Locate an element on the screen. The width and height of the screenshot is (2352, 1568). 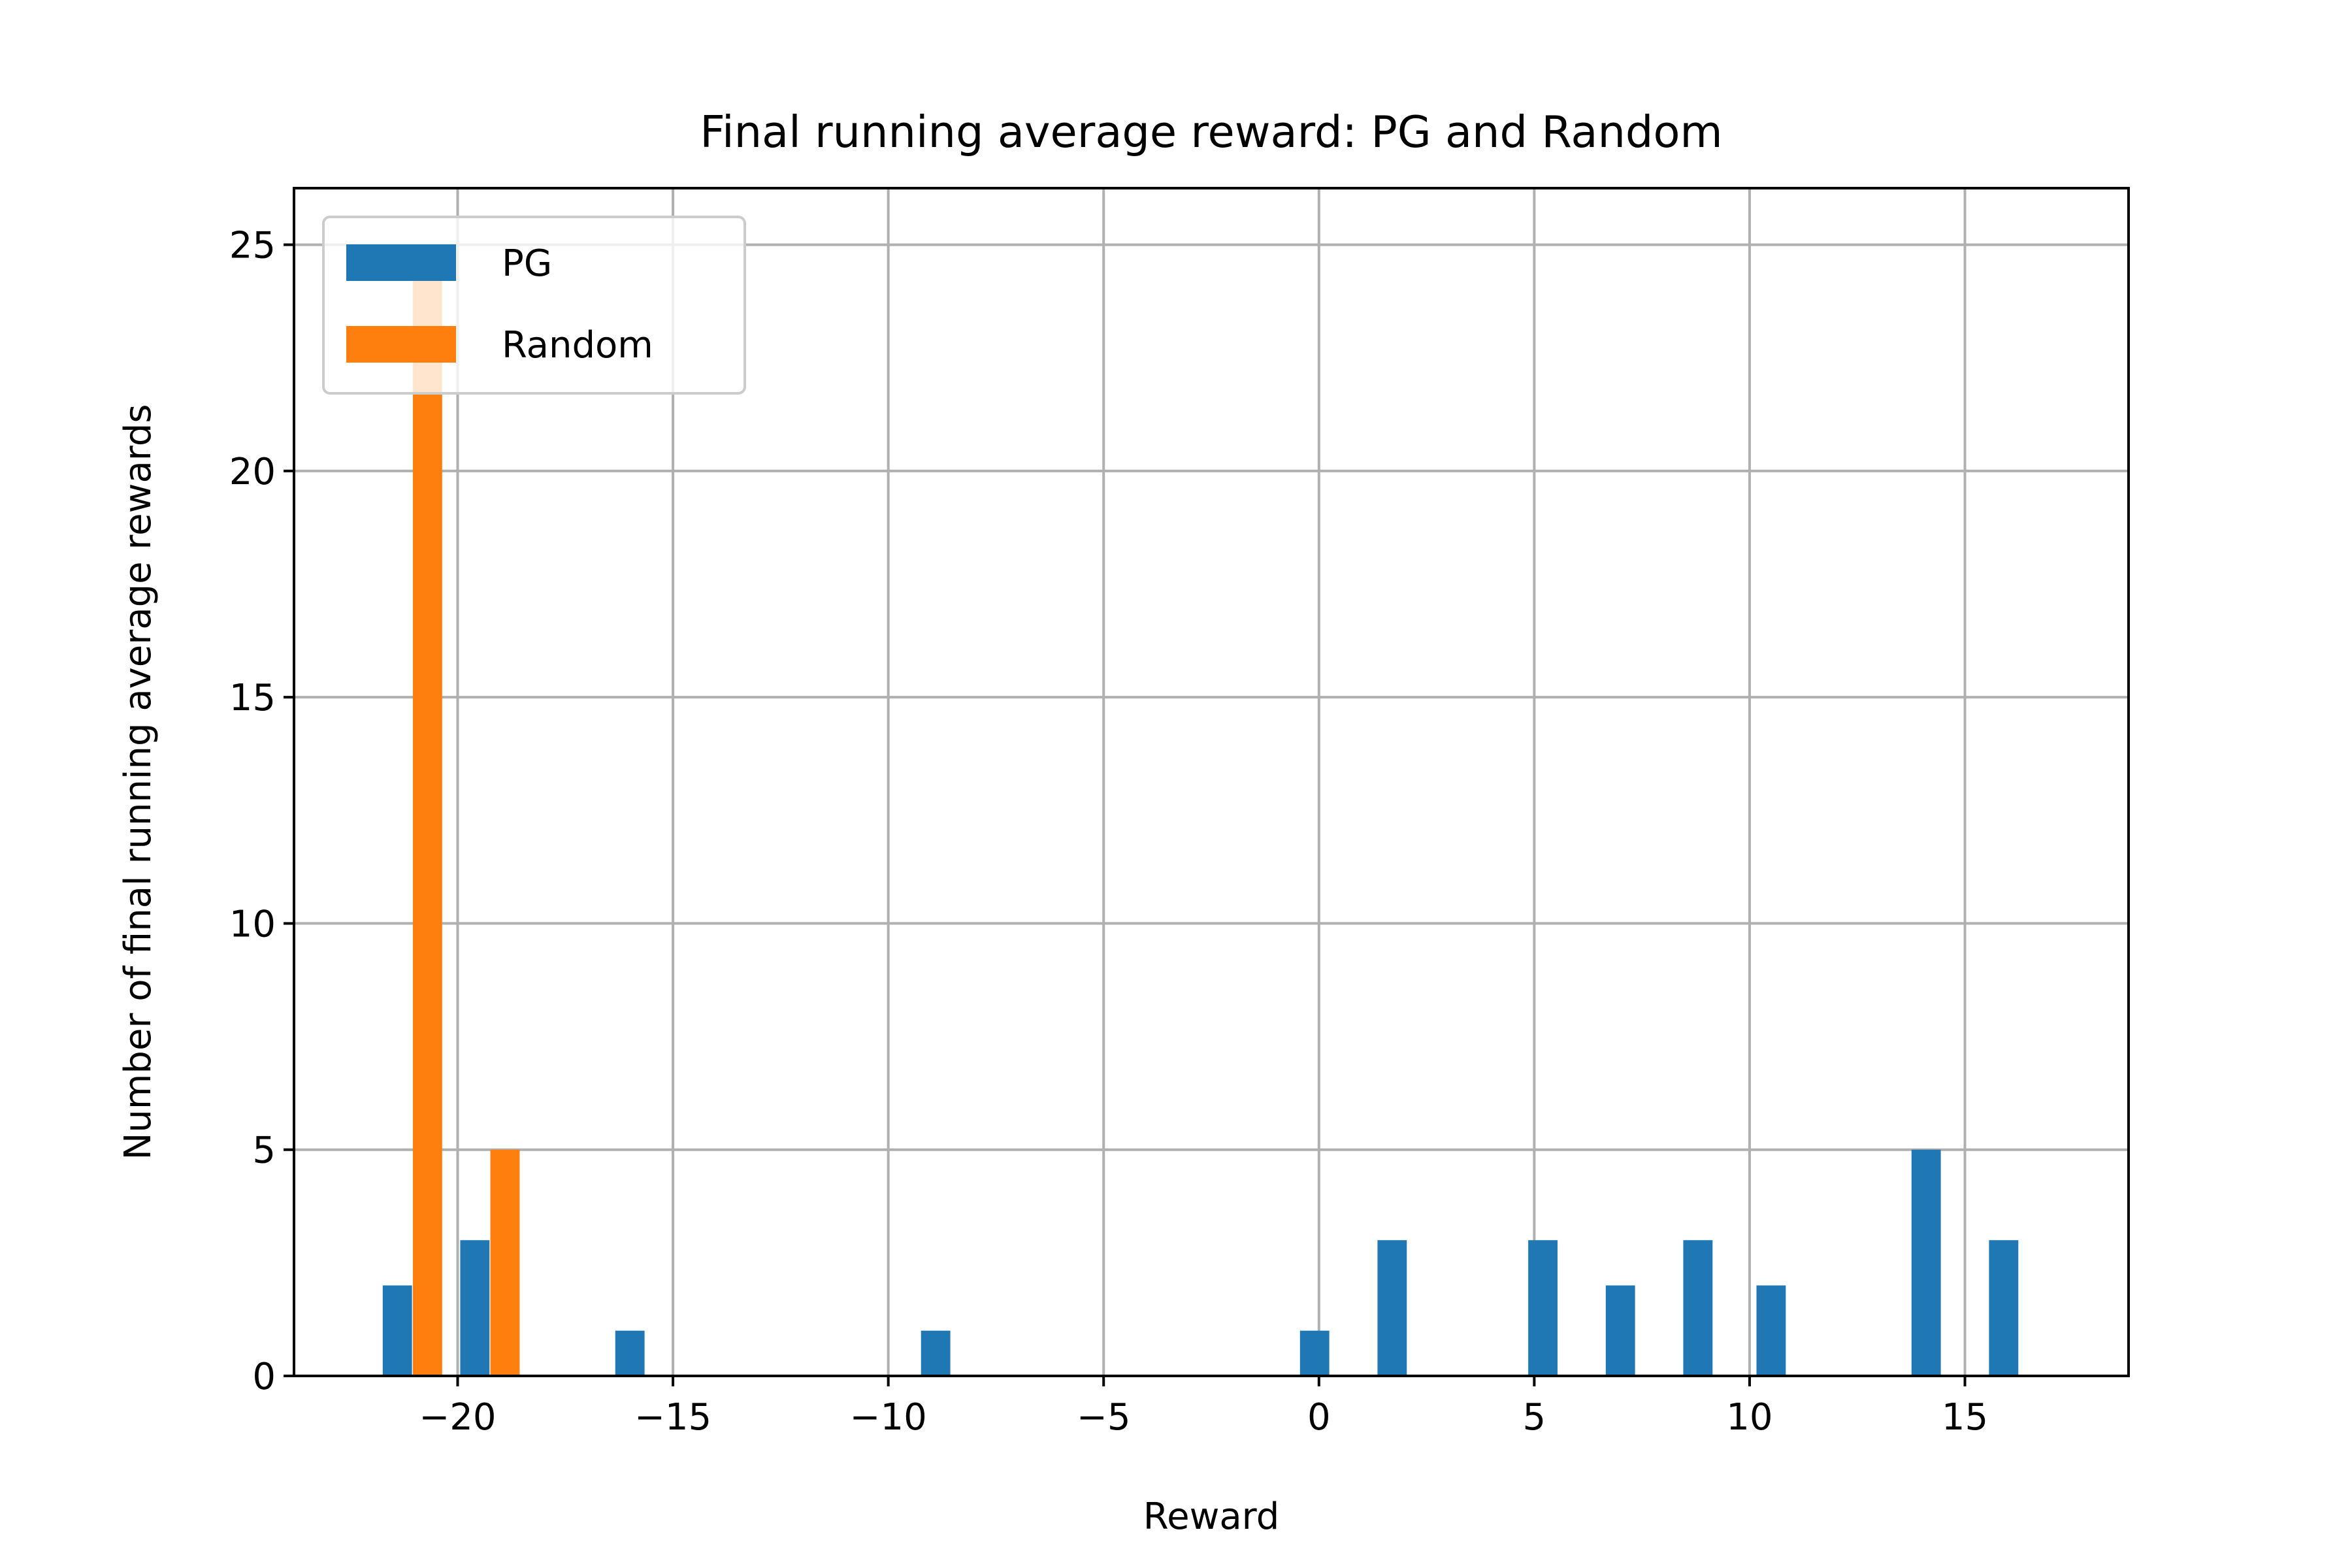
legend-swatch-pg is located at coordinates (401, 262).